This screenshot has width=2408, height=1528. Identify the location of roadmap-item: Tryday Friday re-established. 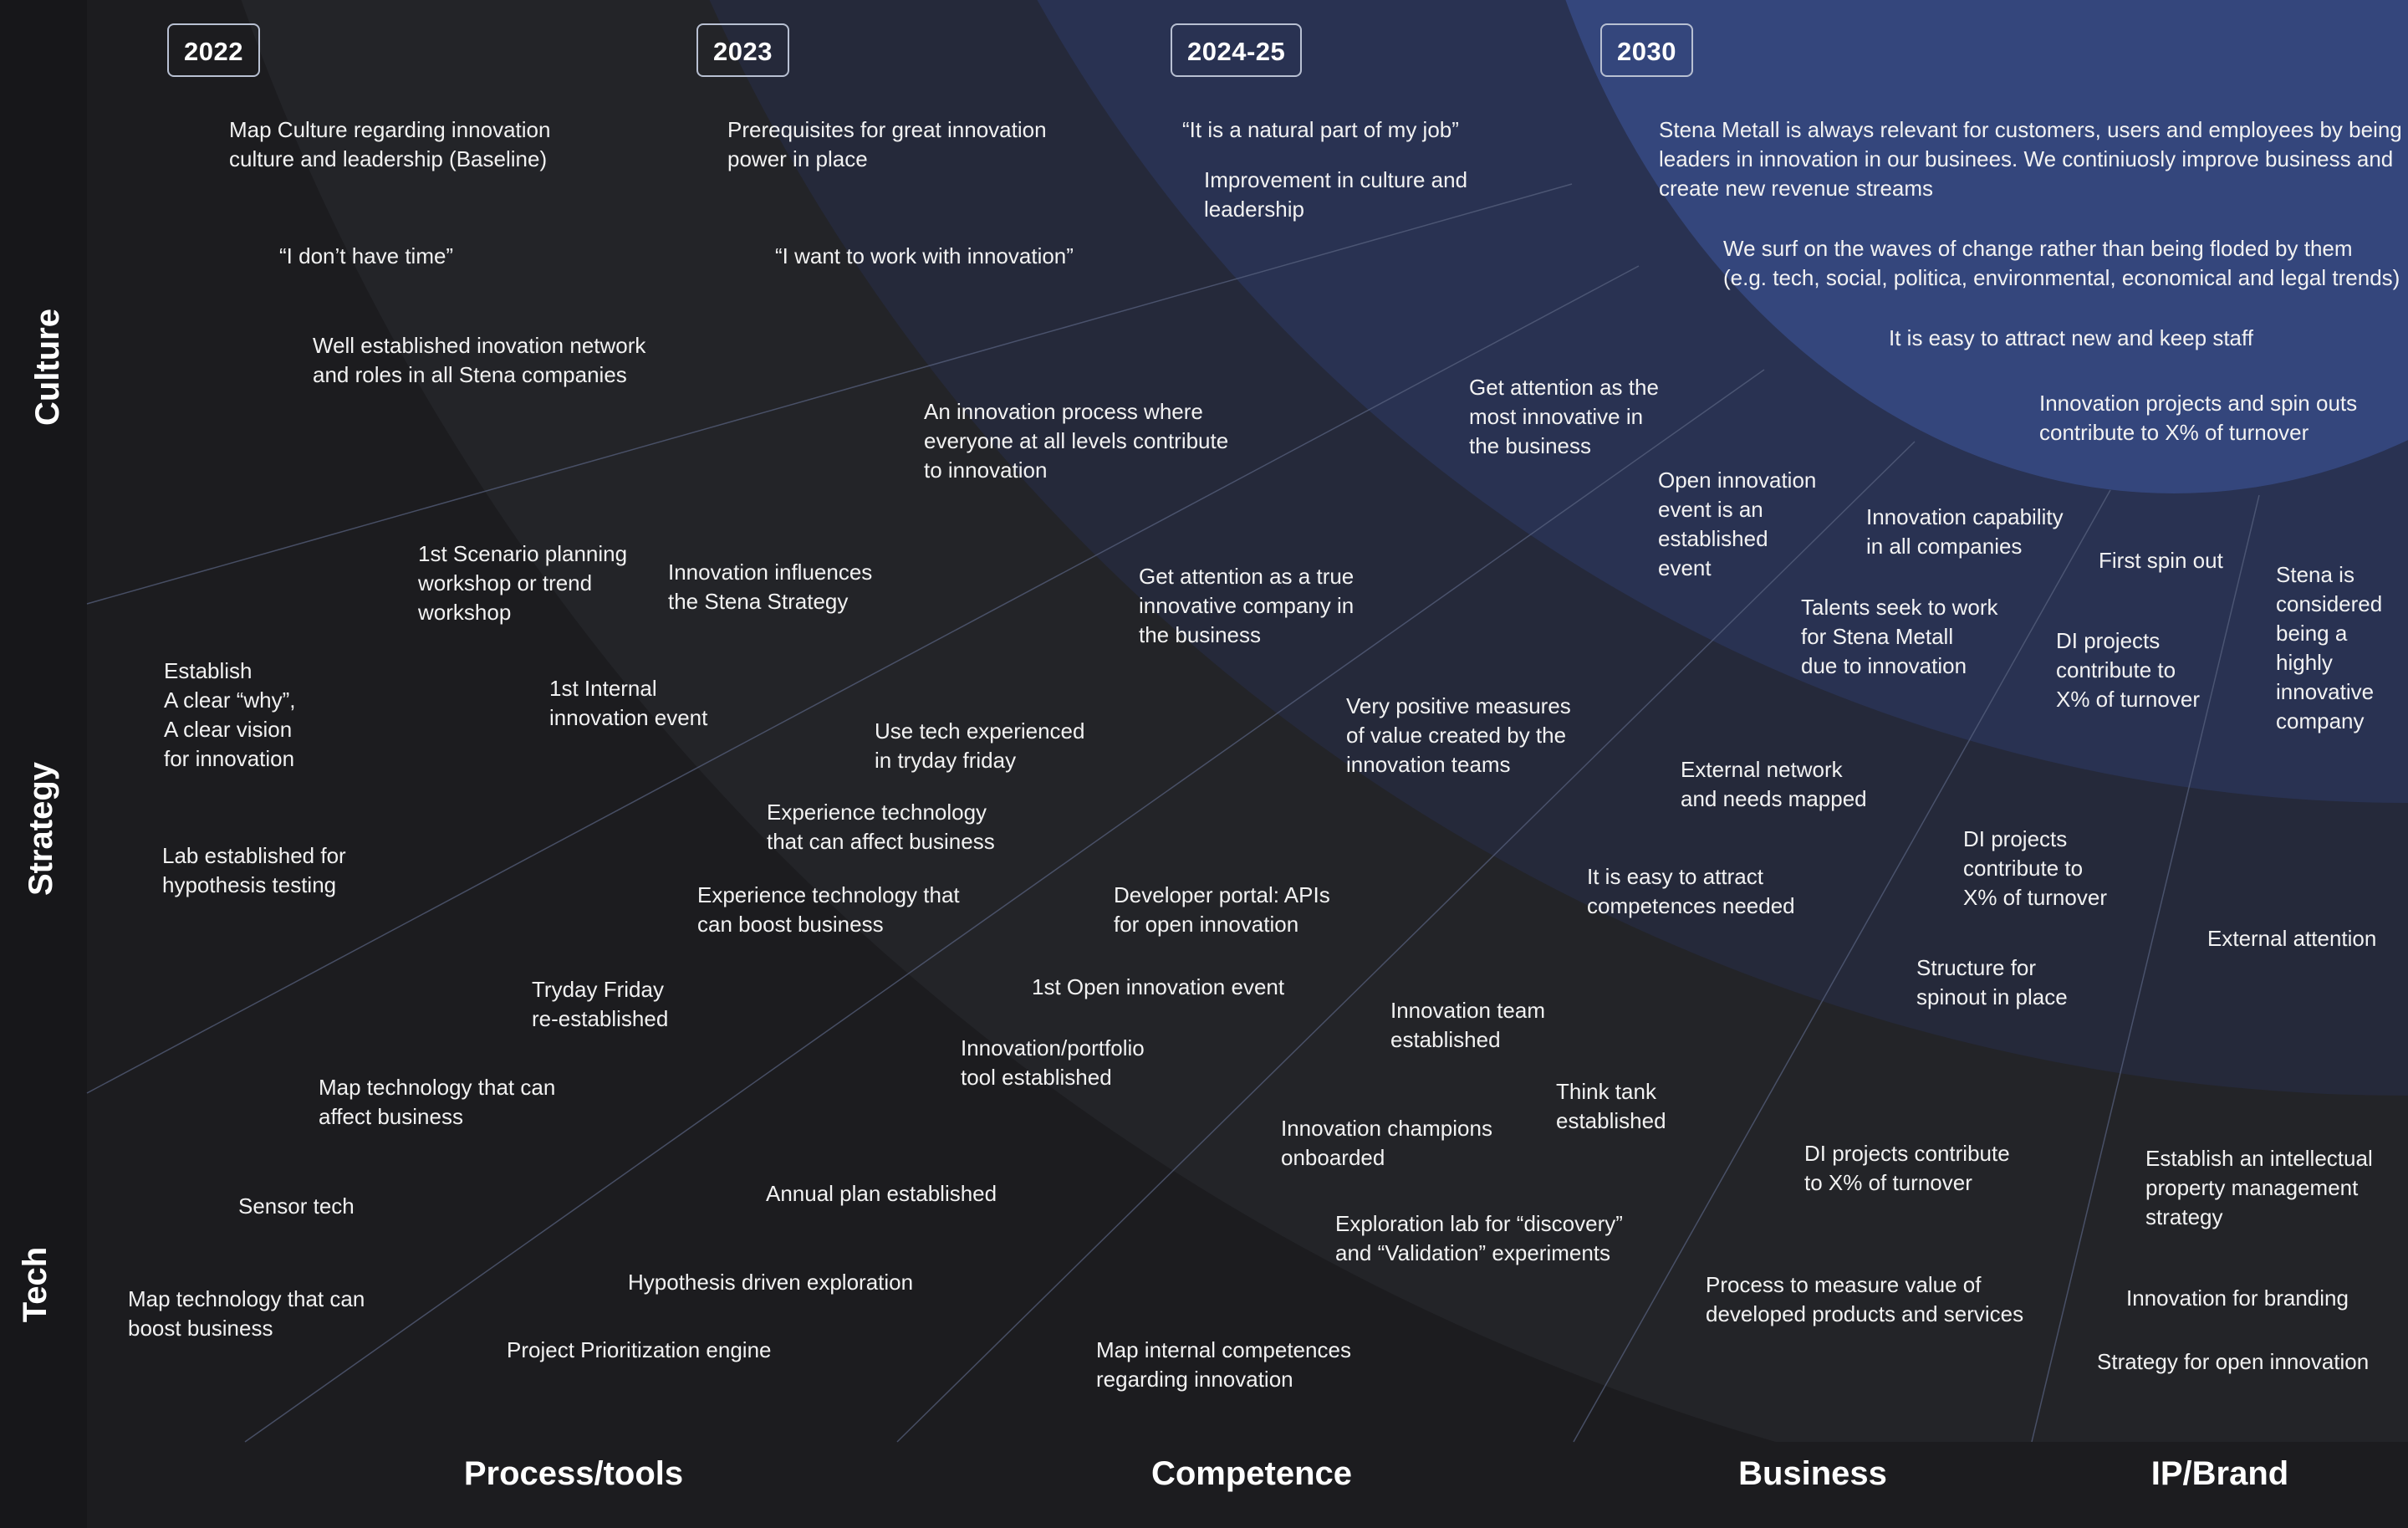
(601, 1004).